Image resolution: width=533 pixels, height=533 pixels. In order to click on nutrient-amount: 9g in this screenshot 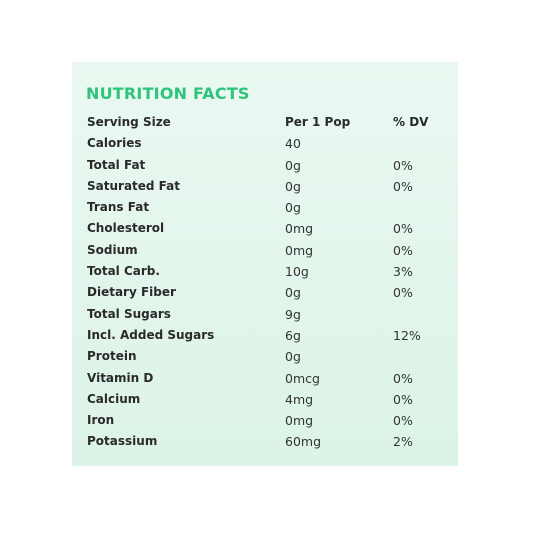, I will do `click(293, 314)`.